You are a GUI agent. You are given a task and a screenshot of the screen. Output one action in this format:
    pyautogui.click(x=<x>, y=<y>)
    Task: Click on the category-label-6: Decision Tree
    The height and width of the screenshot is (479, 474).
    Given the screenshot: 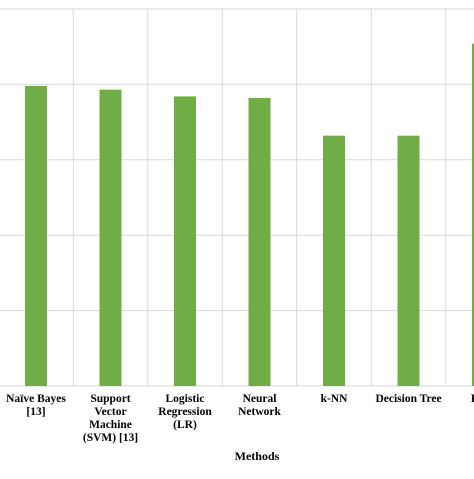 What is the action you would take?
    pyautogui.click(x=408, y=399)
    